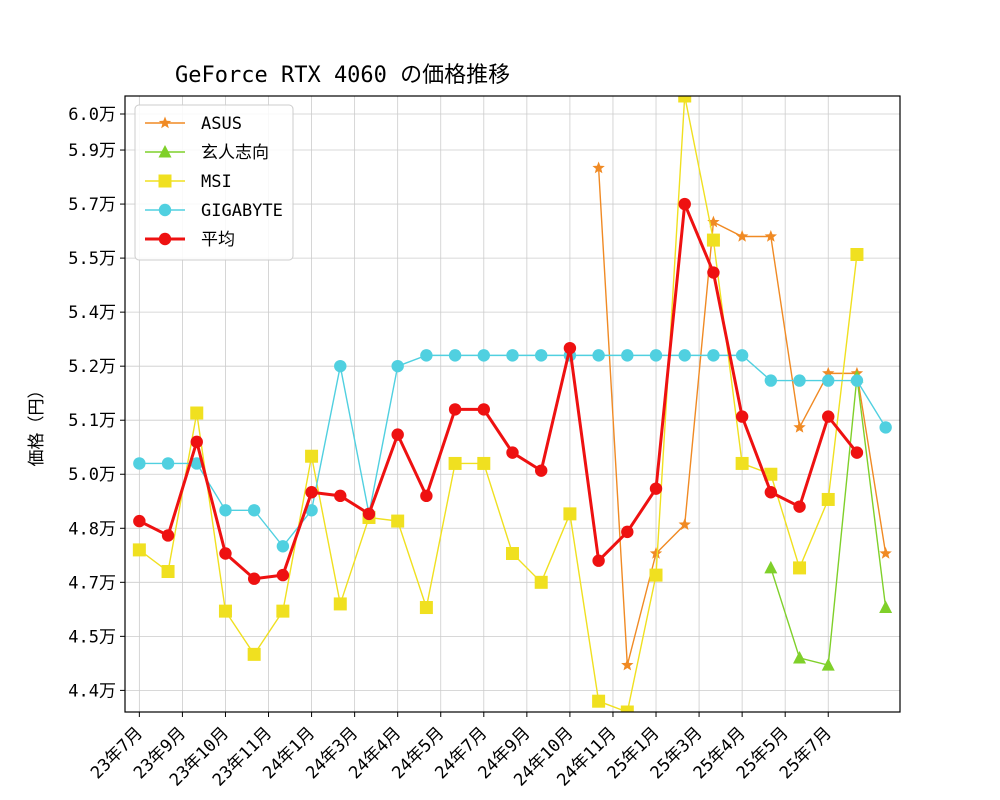 The height and width of the screenshot is (800, 1000). I want to click on legend: ASUS 玄人志向 MSI GIGABYTE 平均, so click(214, 182).